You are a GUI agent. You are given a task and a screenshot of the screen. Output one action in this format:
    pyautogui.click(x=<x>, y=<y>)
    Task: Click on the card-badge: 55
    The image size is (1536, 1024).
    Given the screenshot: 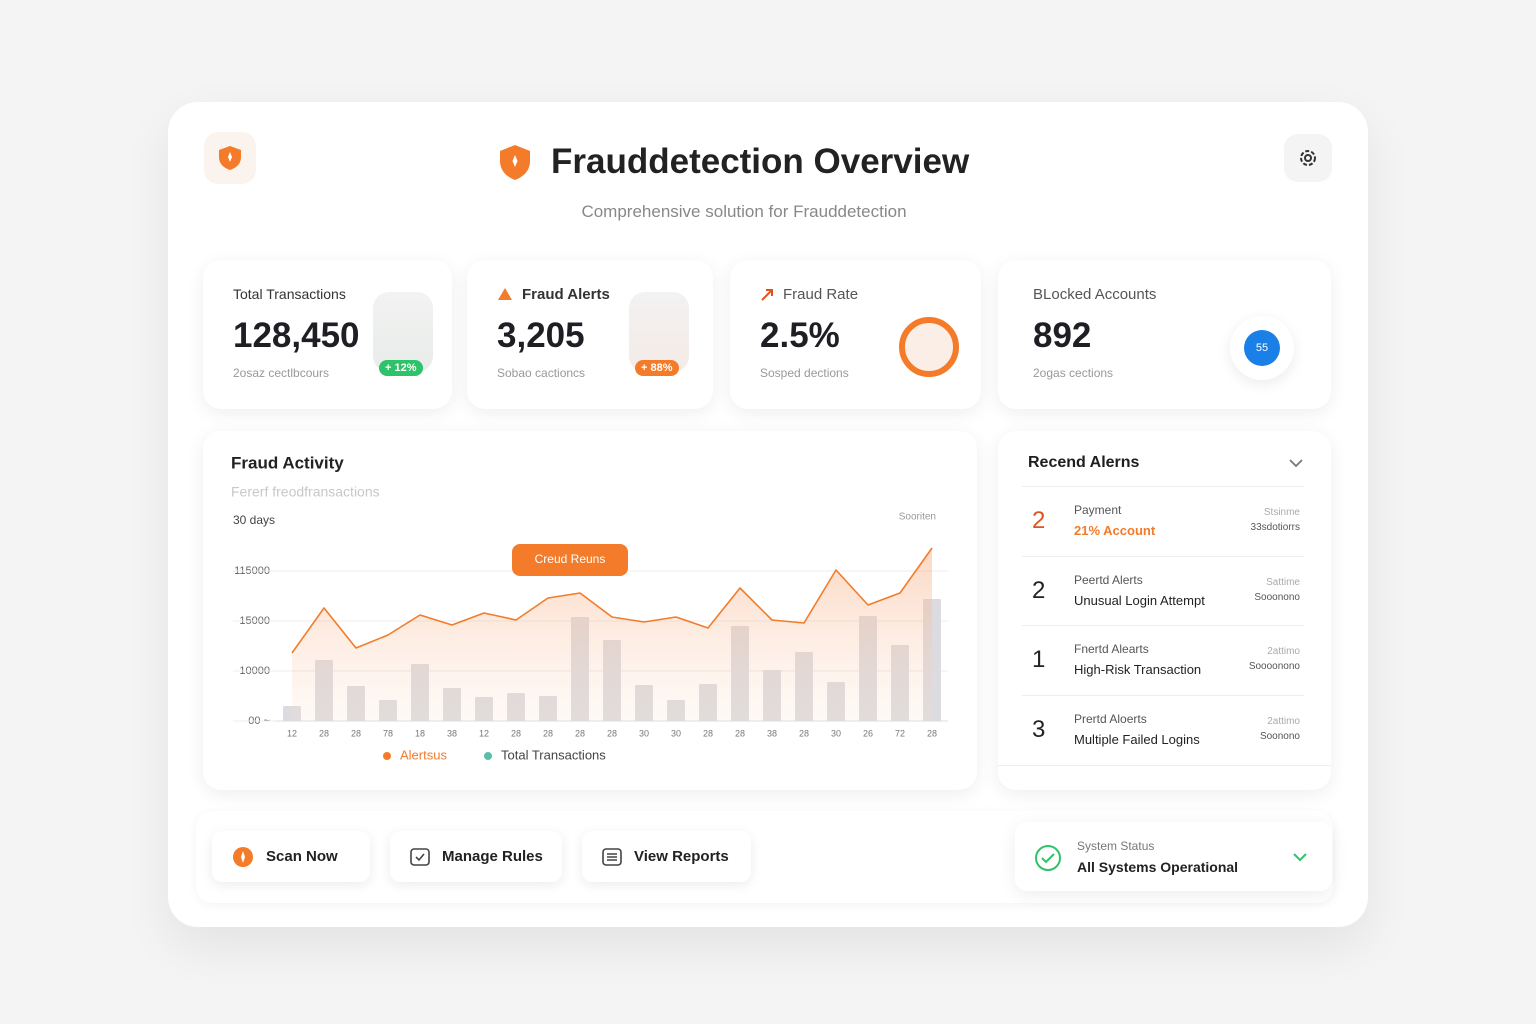 What is the action you would take?
    pyautogui.click(x=1262, y=348)
    